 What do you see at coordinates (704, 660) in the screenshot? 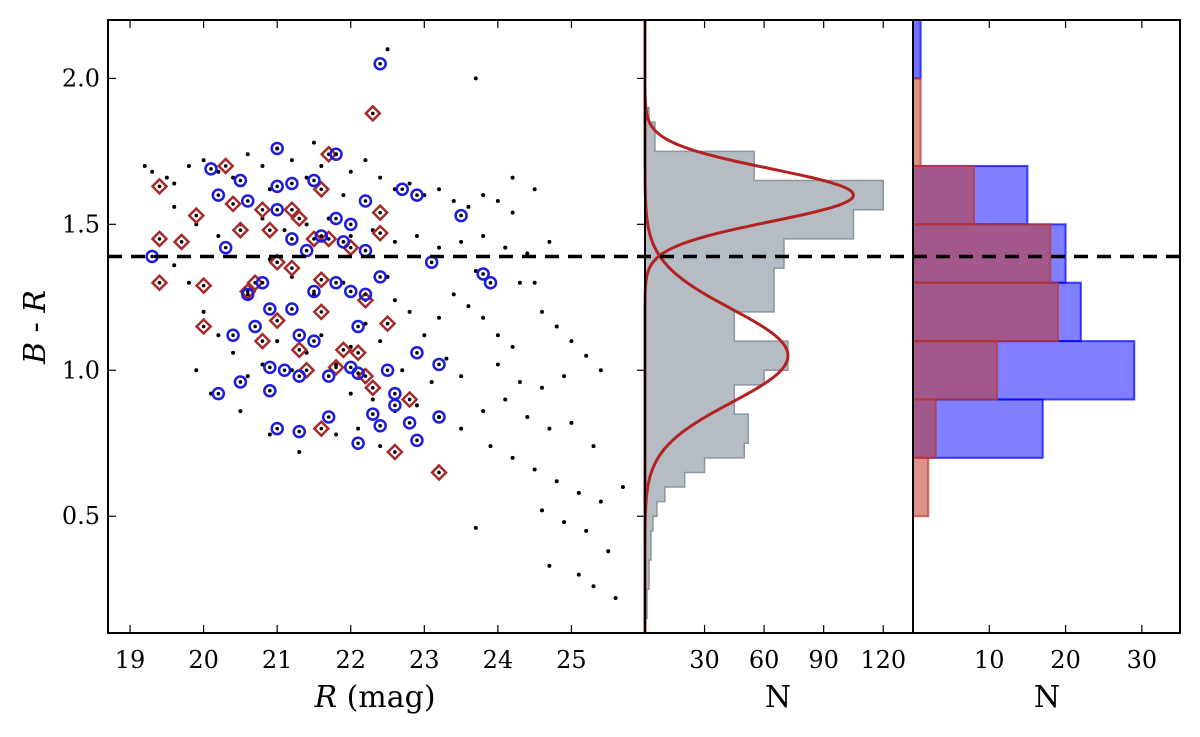
I see `x-tick-label: 30` at bounding box center [704, 660].